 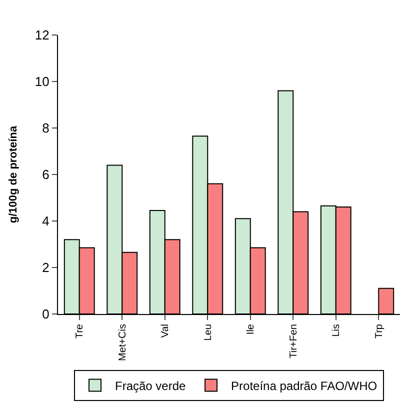 What do you see at coordinates (336, 330) in the screenshot?
I see `x-tick-label: Lis` at bounding box center [336, 330].